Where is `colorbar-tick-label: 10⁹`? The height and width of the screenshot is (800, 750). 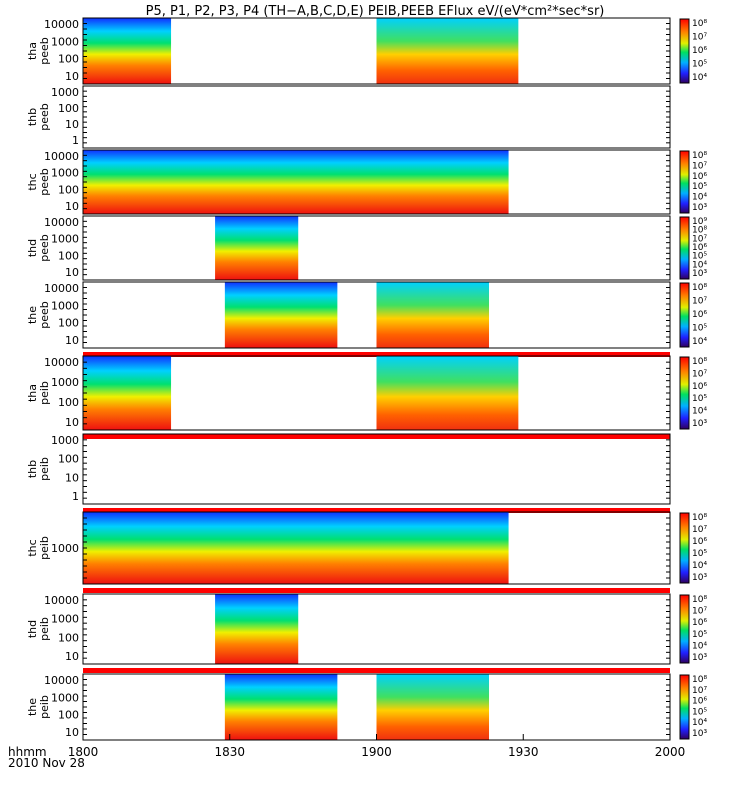 colorbar-tick-label: 10⁹ is located at coordinates (699, 222).